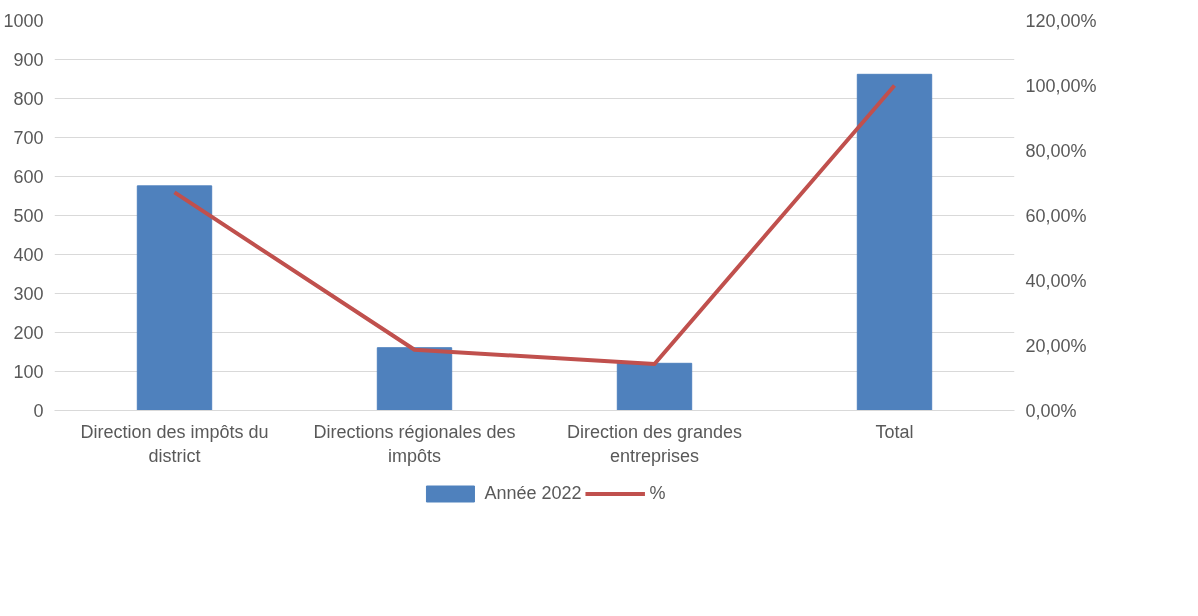 The width and height of the screenshot is (1198, 616). I want to click on y2-tick-label: 60,00%, so click(1056, 215).